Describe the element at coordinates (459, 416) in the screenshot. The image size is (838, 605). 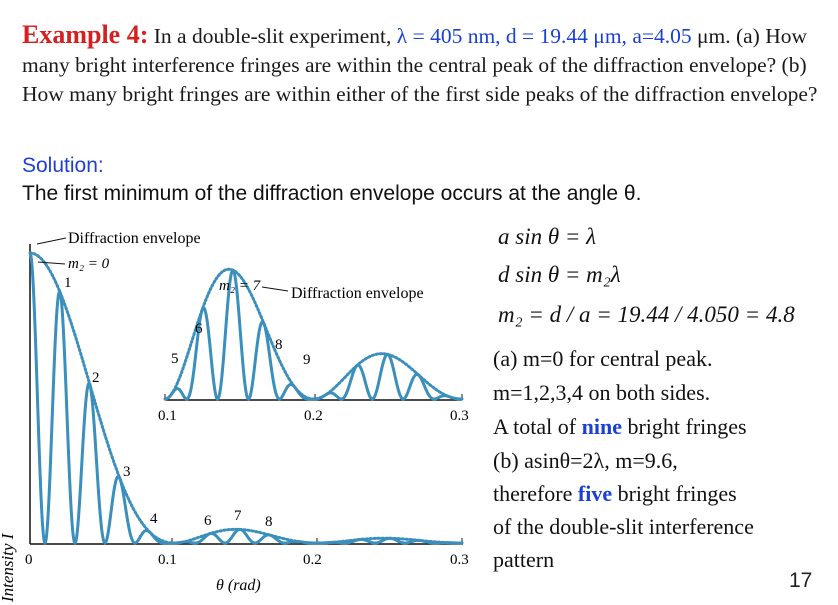
I see `inset-tick-label-03: 0.3` at that location.